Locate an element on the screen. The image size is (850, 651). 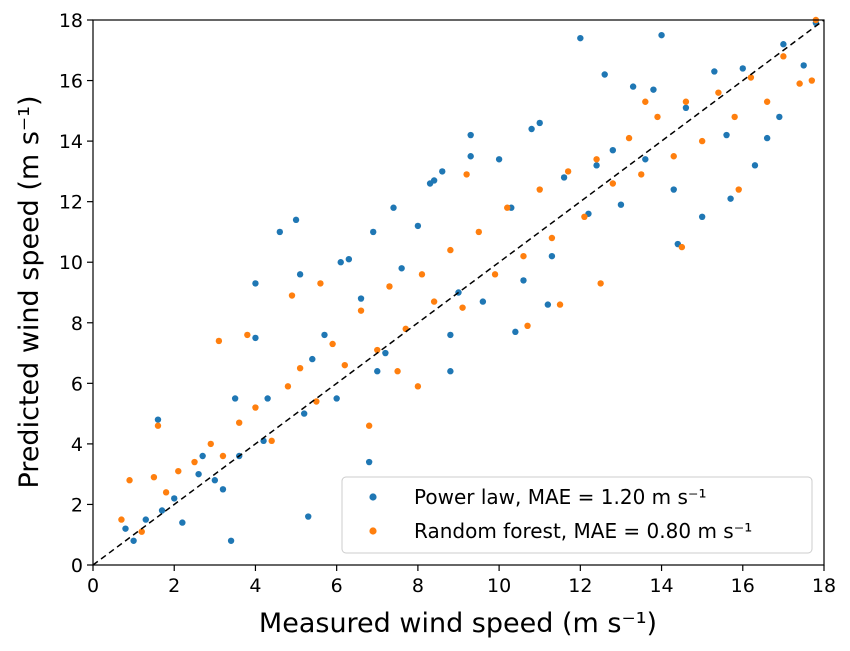
x-tick-label: 2 is located at coordinates (174, 586).